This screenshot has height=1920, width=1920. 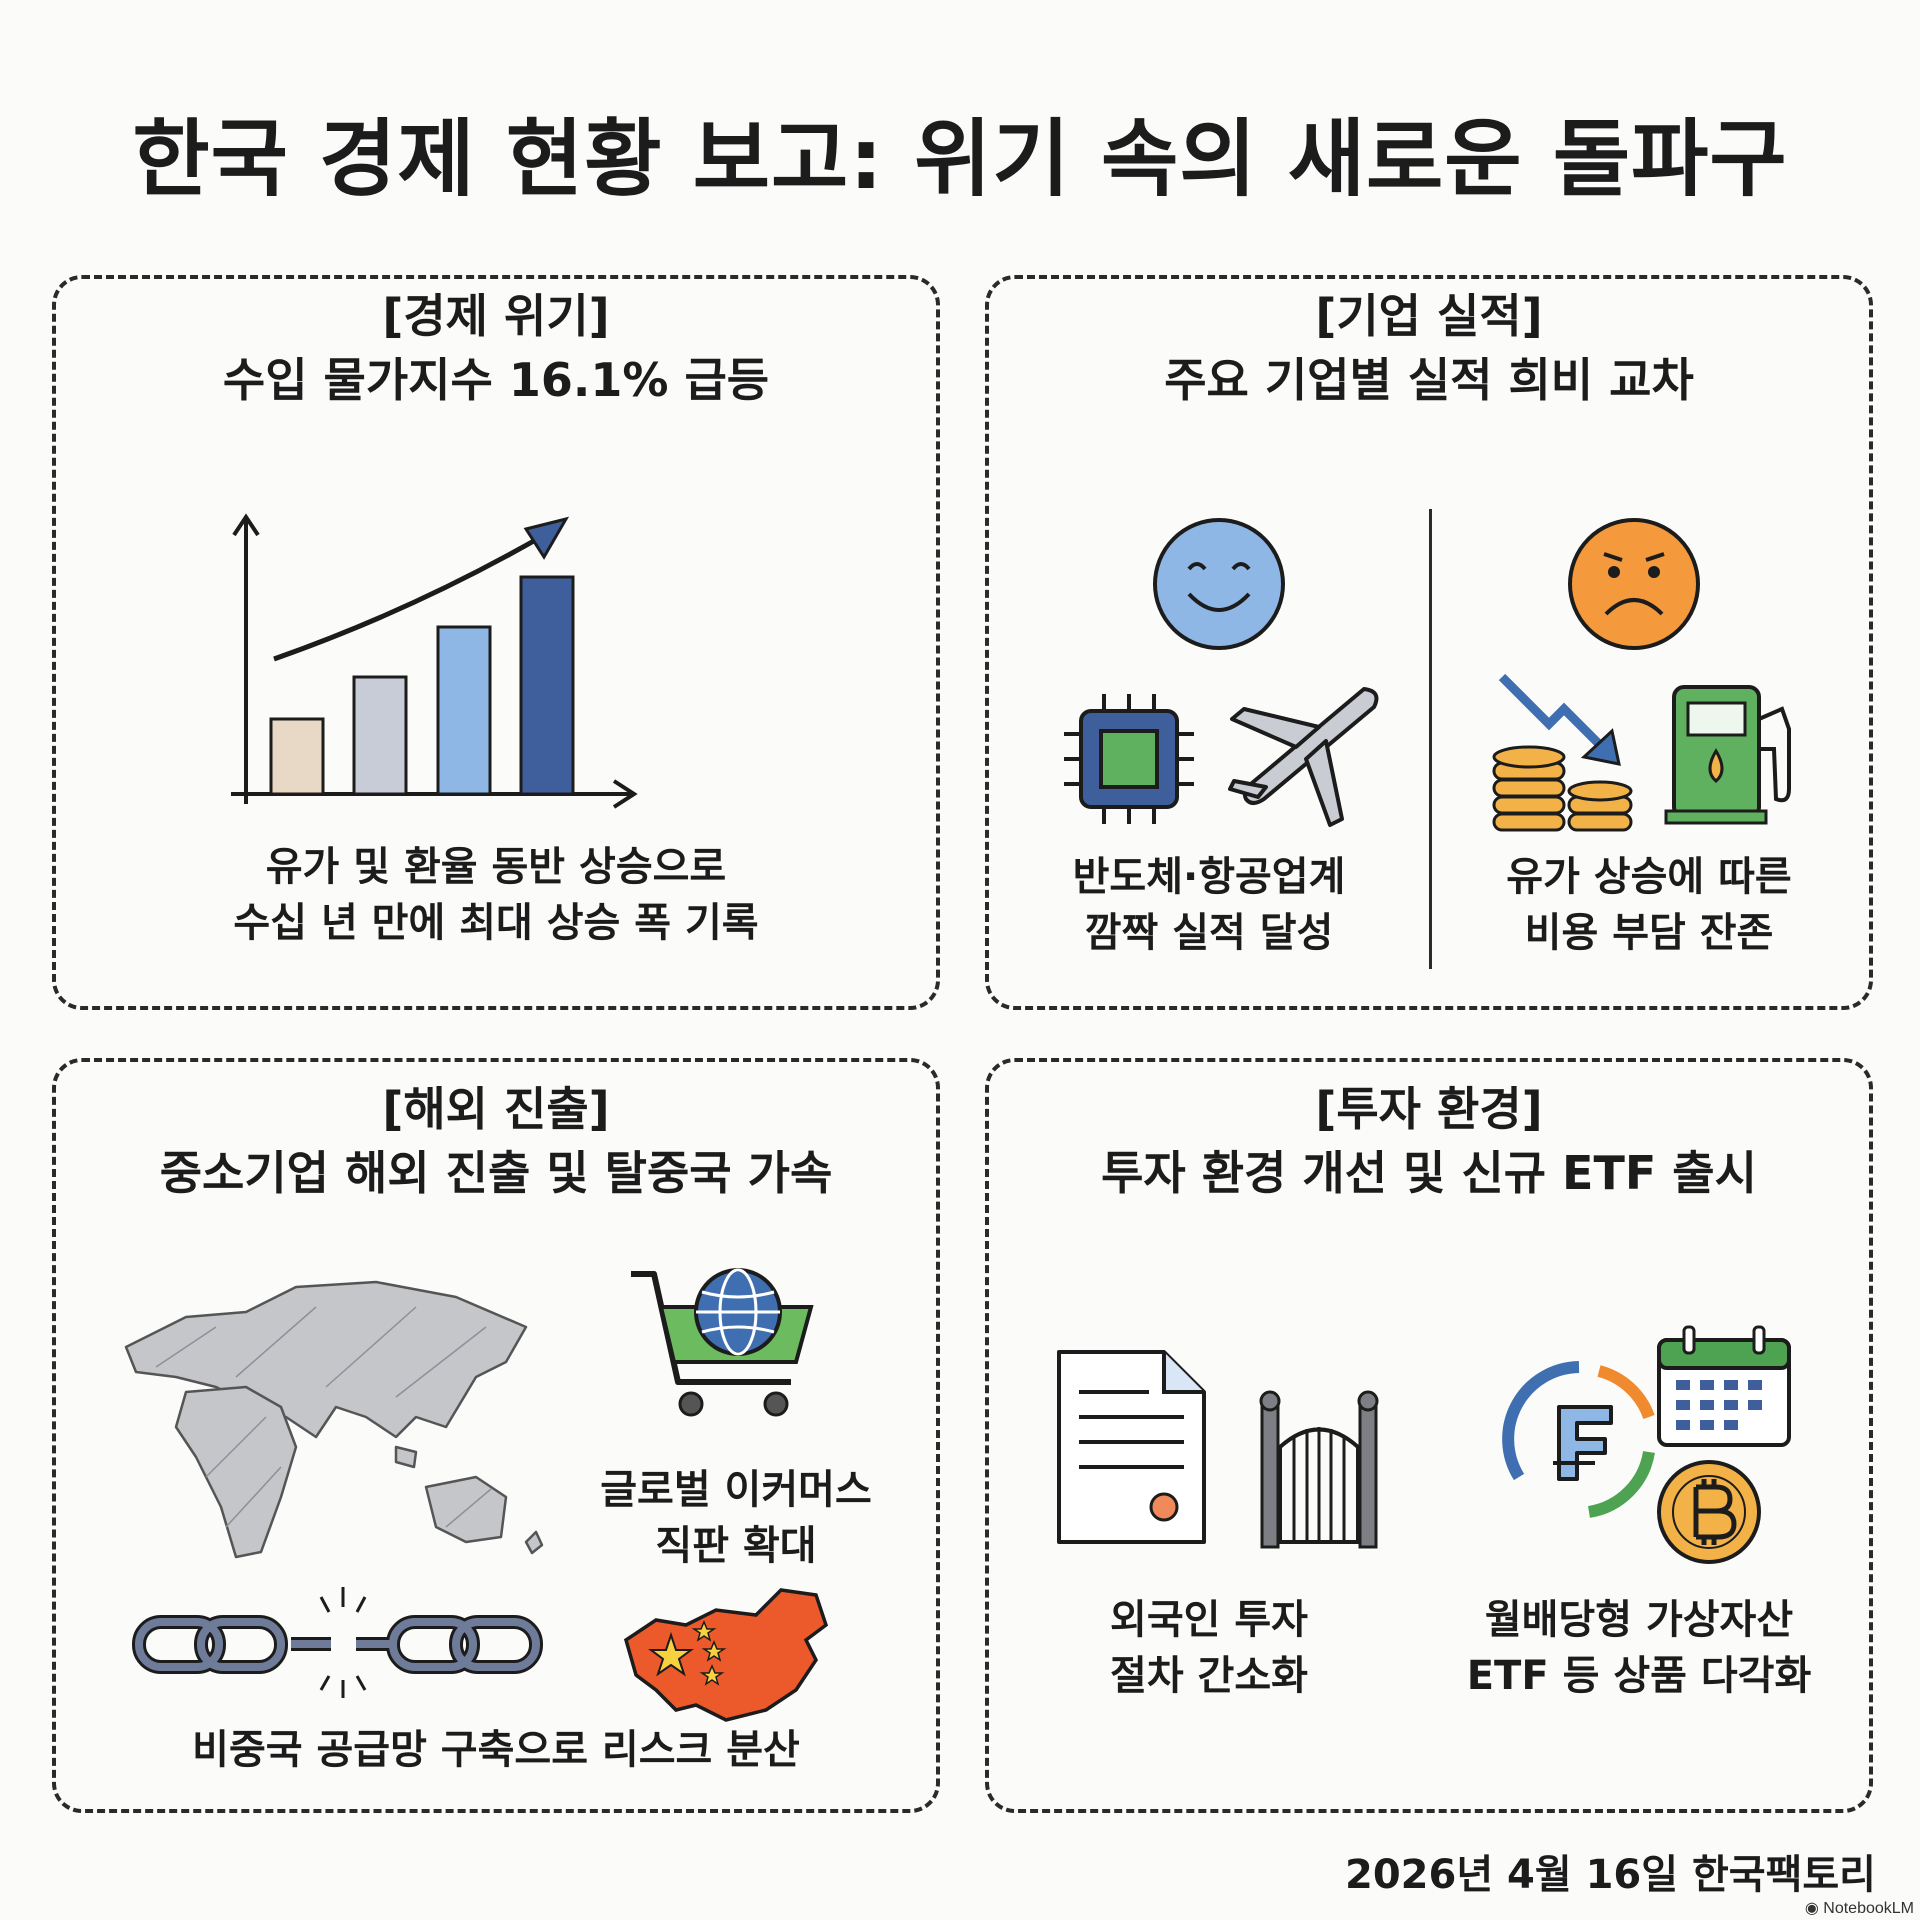 I want to click on notebooklm-logo-icon: ◉, so click(x=1814, y=1908).